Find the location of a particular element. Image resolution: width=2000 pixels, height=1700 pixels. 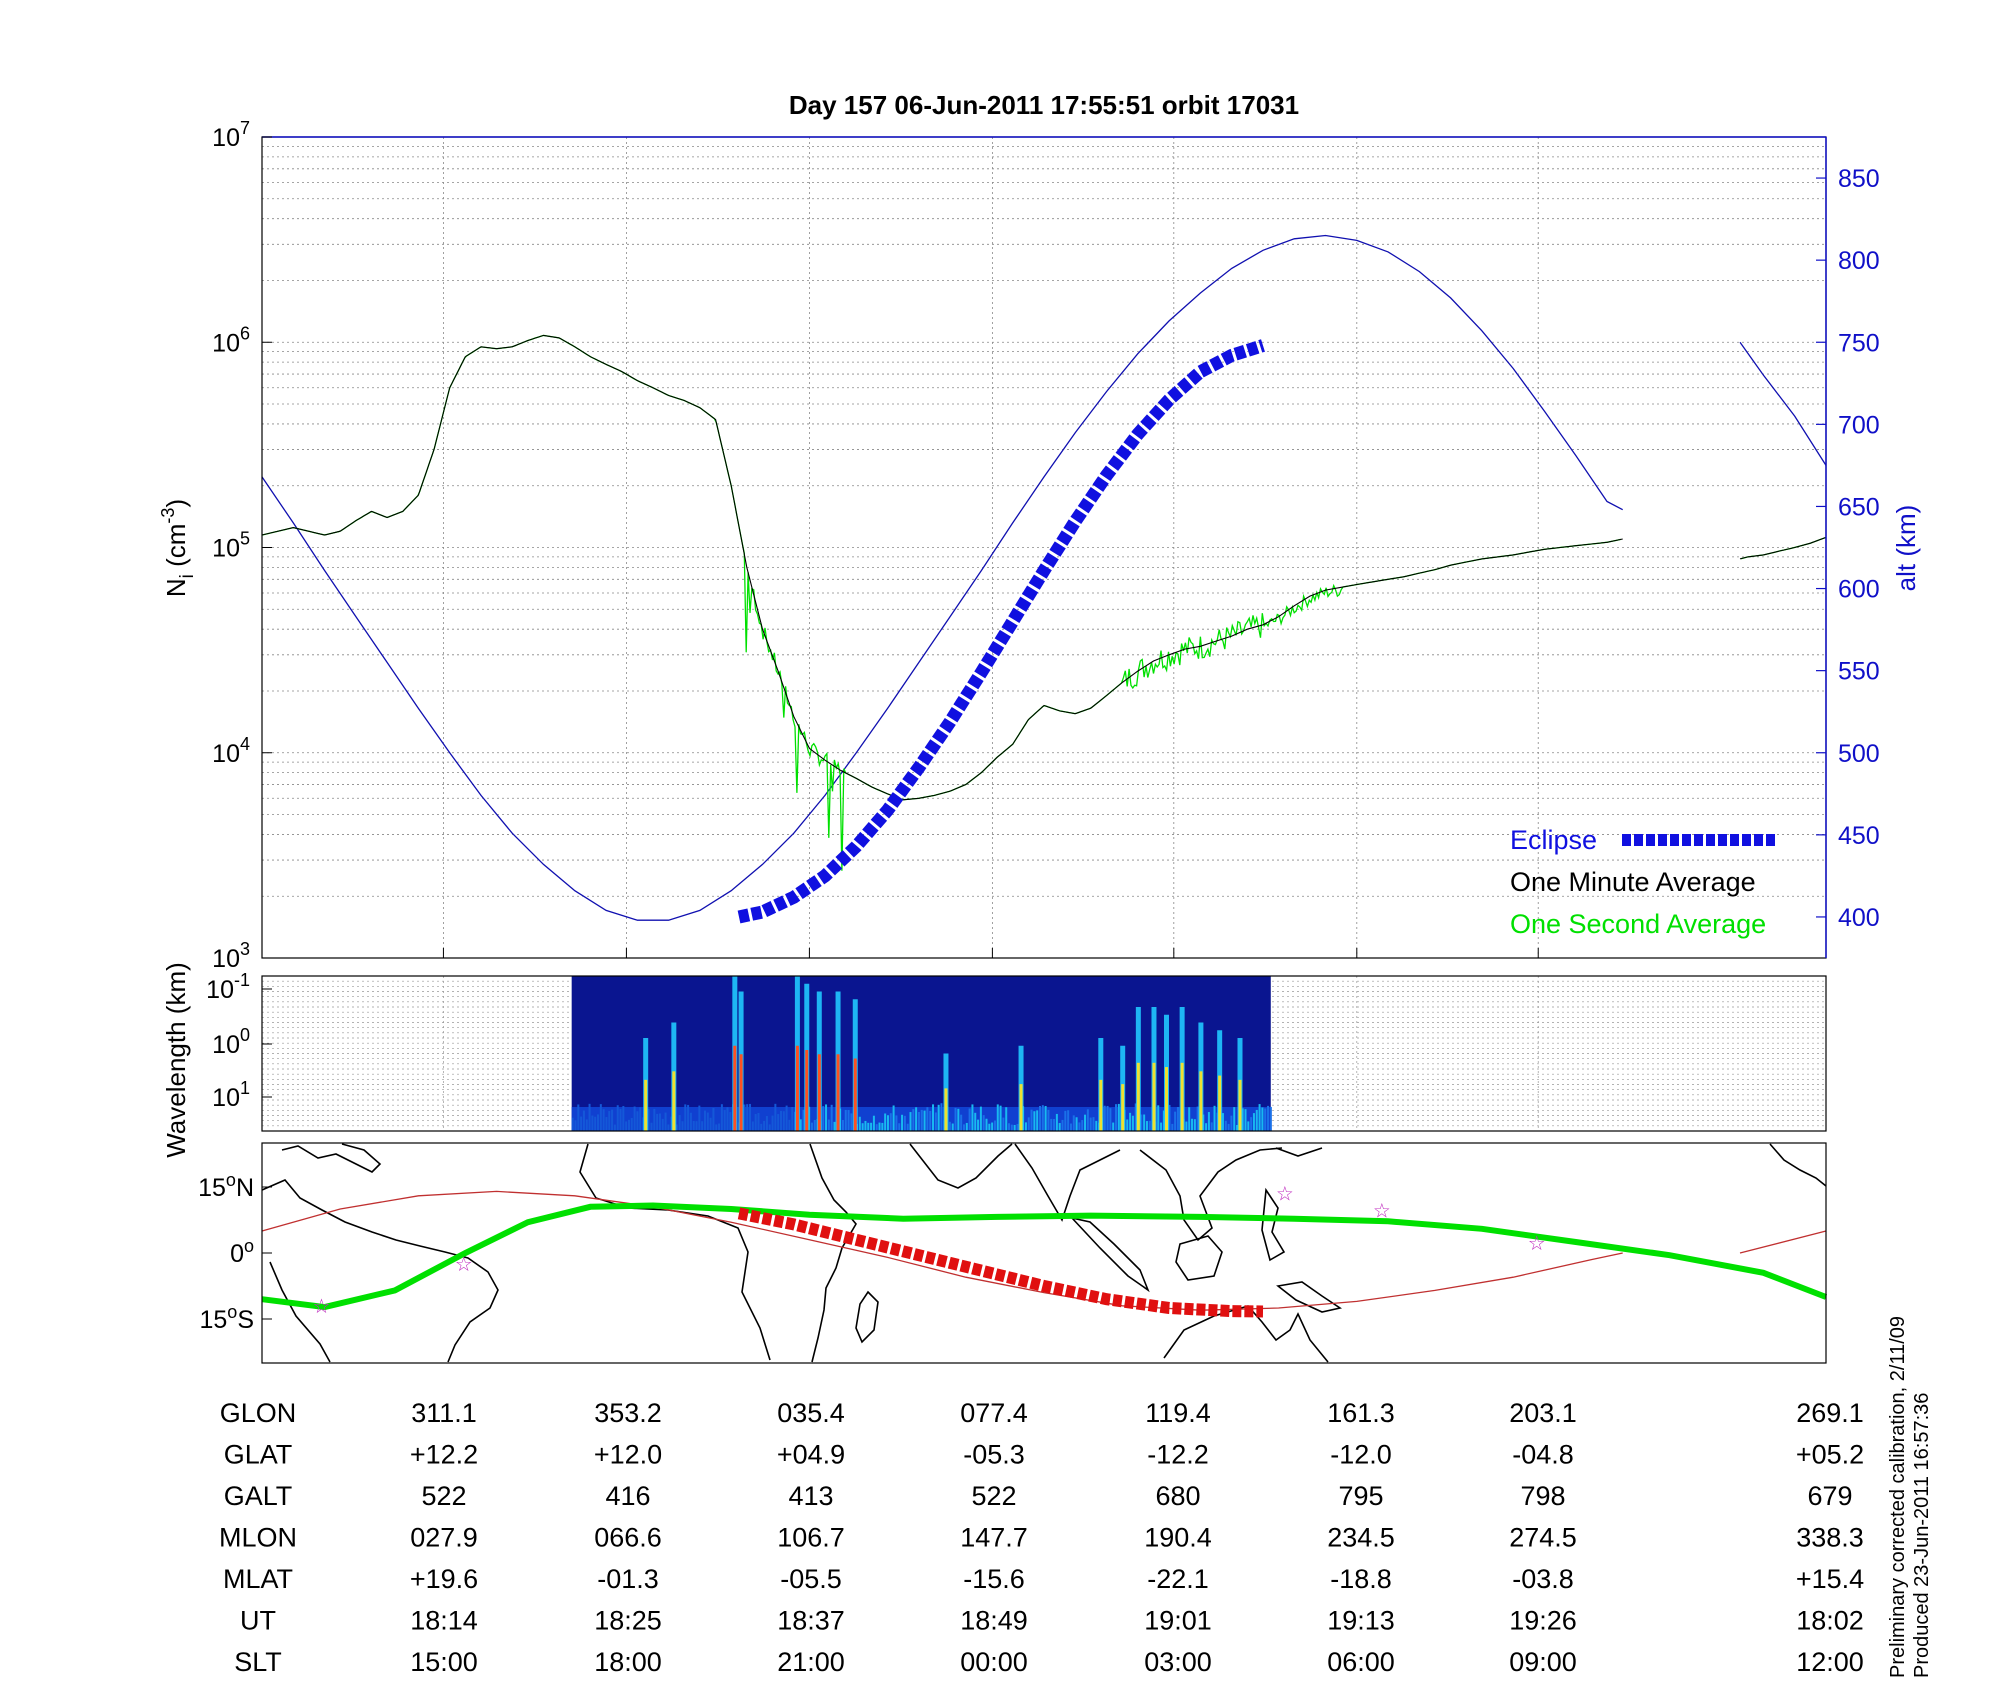

table-cell: 203.1 is located at coordinates (1543, 1413).